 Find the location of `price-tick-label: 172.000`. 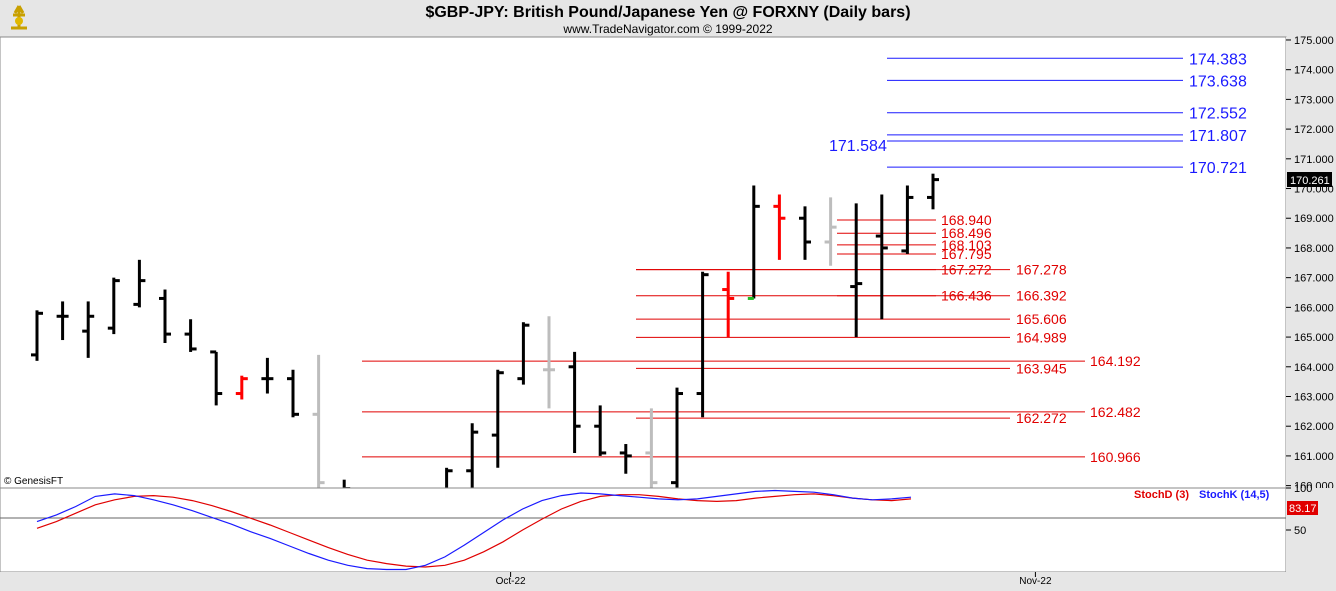

price-tick-label: 172.000 is located at coordinates (1314, 130).